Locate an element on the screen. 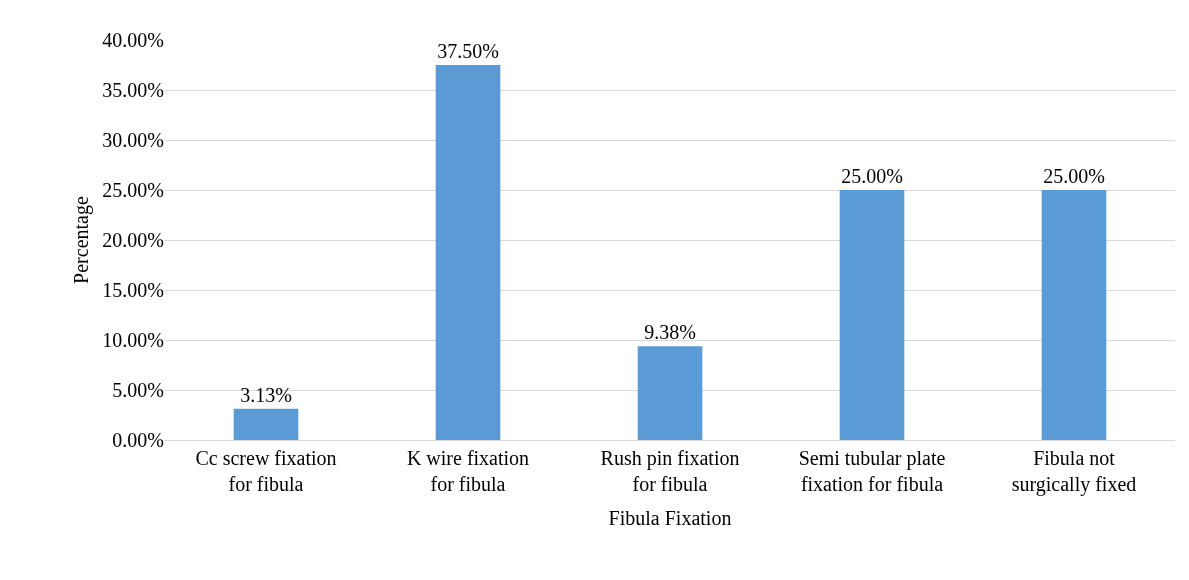  x-tick-label: K wire fixation for fibula is located at coordinates (468, 471).